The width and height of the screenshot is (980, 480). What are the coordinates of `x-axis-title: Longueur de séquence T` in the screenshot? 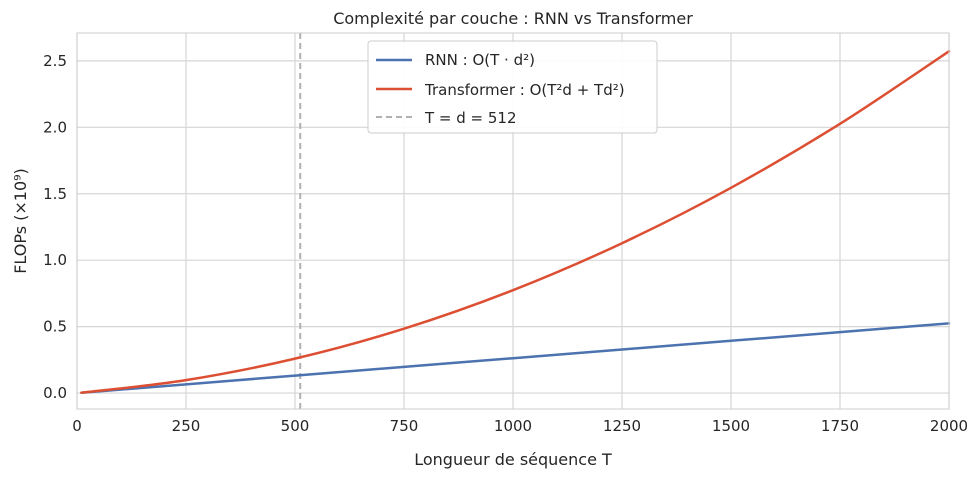 It's located at (513, 459).